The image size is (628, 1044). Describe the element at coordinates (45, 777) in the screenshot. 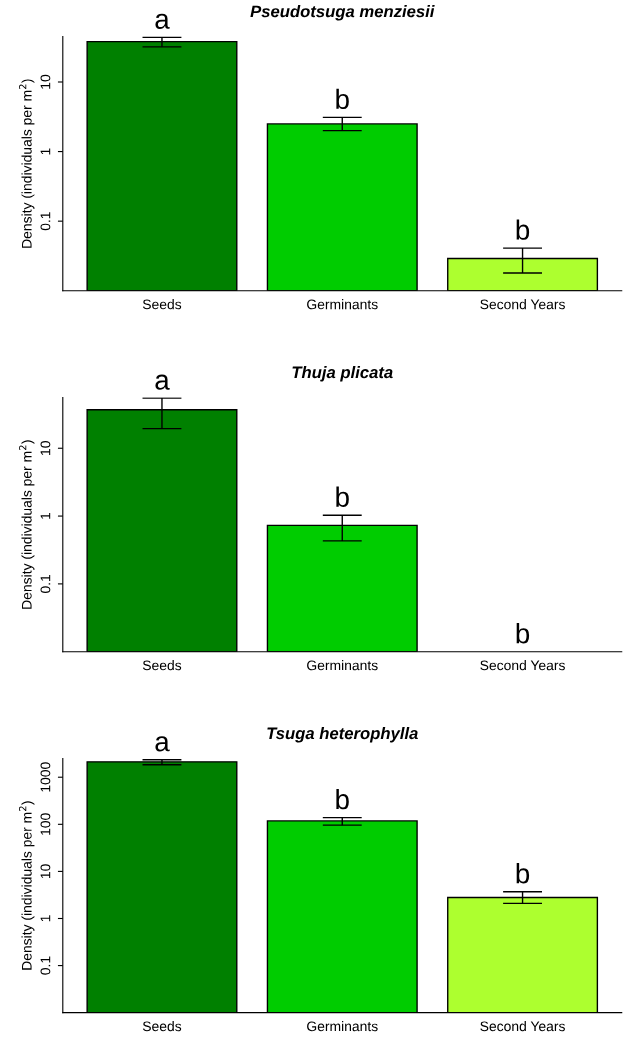

I see `y-tick-label: 1000` at that location.